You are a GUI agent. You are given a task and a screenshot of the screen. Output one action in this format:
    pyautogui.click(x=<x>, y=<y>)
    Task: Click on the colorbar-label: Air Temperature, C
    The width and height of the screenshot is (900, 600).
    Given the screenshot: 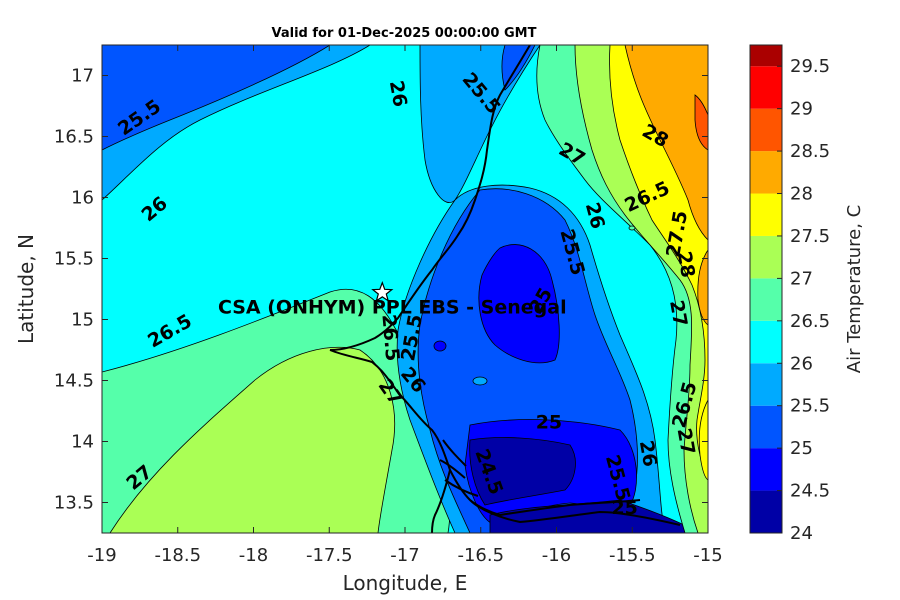 What is the action you would take?
    pyautogui.click(x=854, y=289)
    